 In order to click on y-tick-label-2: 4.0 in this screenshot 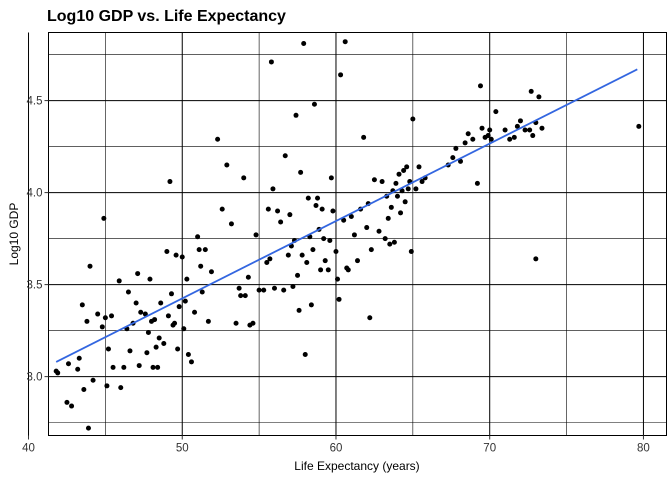, I will do `click(35, 194)`.